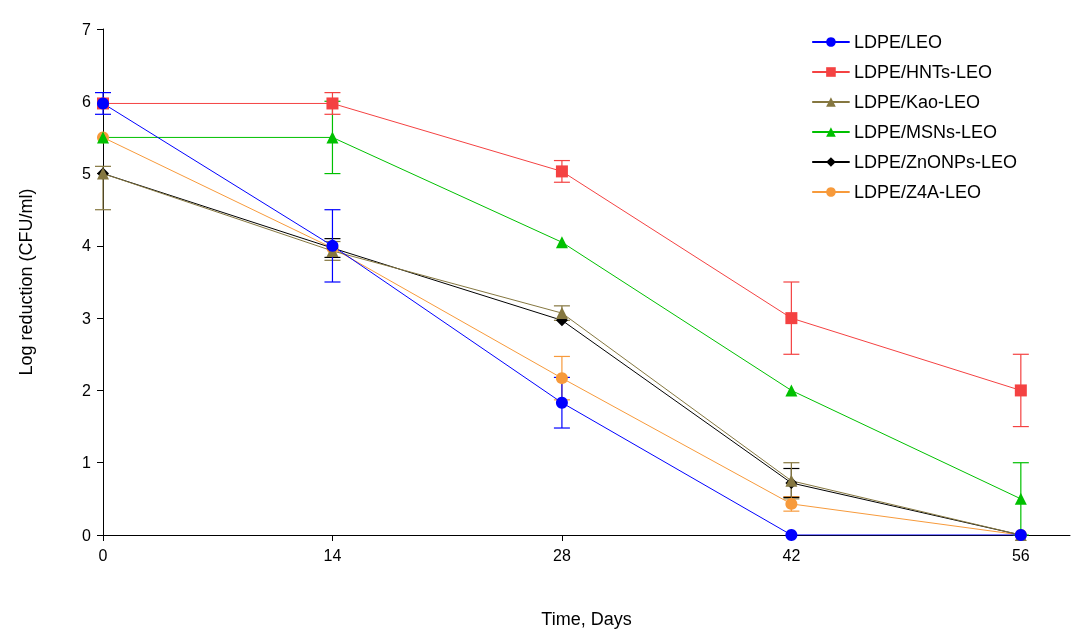 The height and width of the screenshot is (641, 1080). I want to click on y-tick-label: 1, so click(87, 463).